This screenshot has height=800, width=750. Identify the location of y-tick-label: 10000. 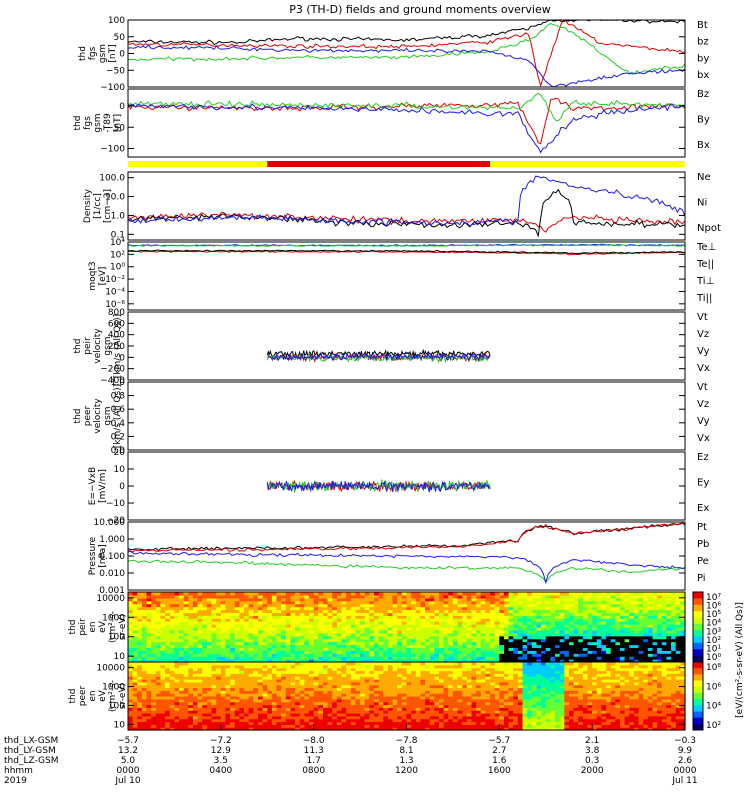
(110, 599).